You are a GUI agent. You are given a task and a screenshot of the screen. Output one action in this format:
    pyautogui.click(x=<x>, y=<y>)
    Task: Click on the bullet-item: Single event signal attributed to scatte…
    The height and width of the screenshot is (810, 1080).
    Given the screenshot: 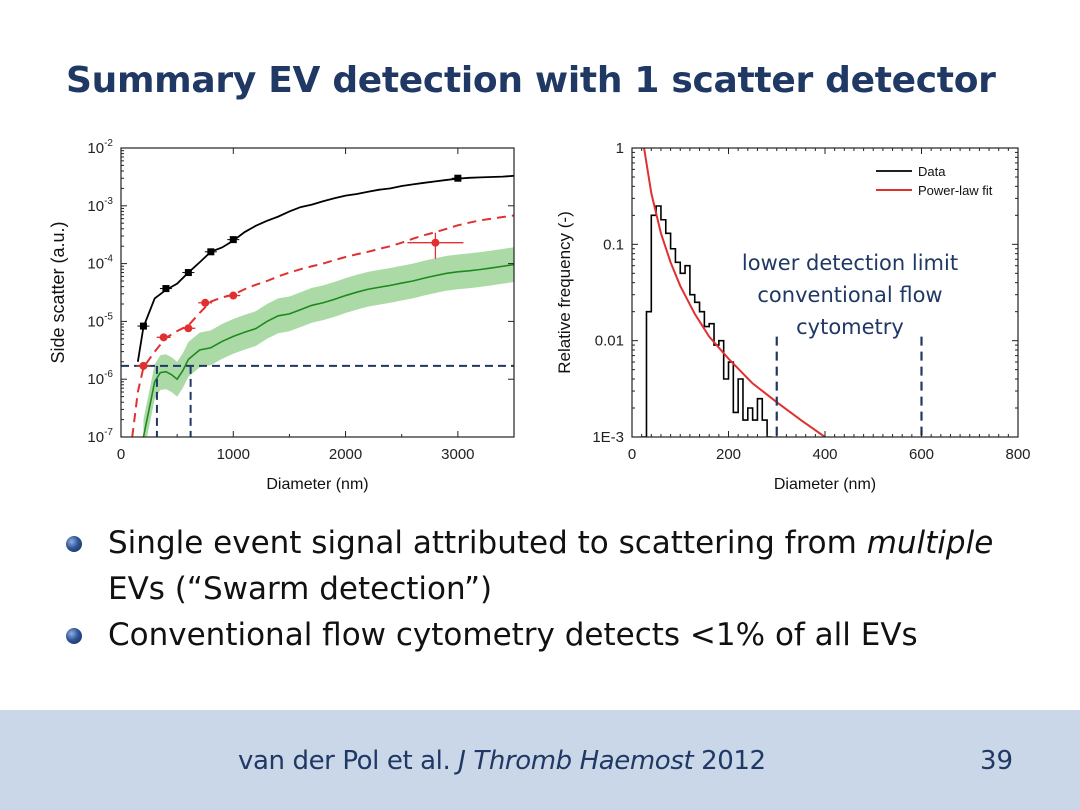 What is the action you would take?
    pyautogui.click(x=552, y=566)
    